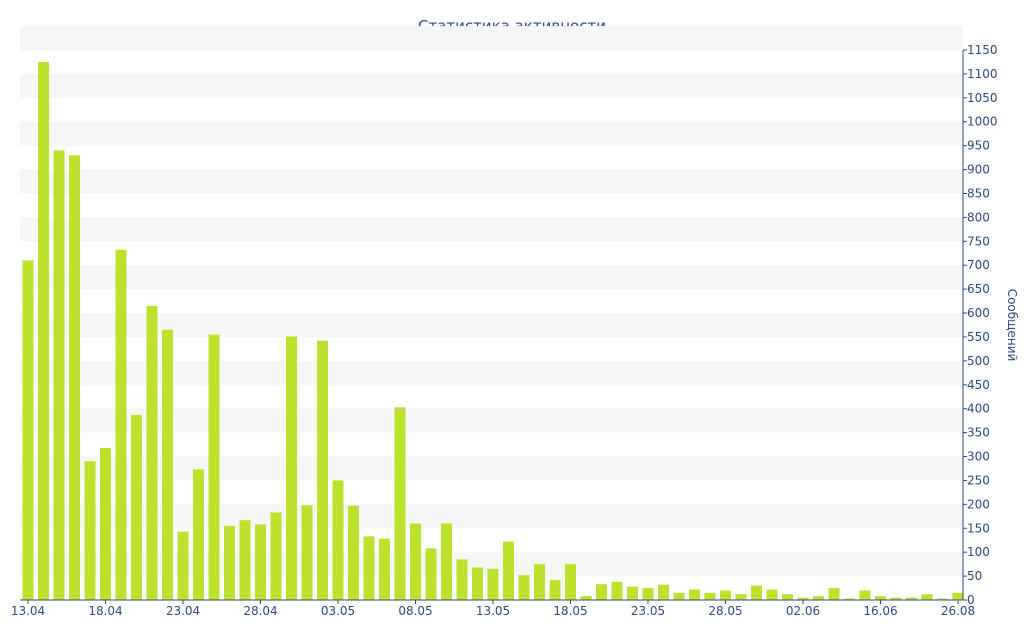 The image size is (1024, 640). Describe the element at coordinates (978, 552) in the screenshot. I see `y-tick-label: 100` at that location.